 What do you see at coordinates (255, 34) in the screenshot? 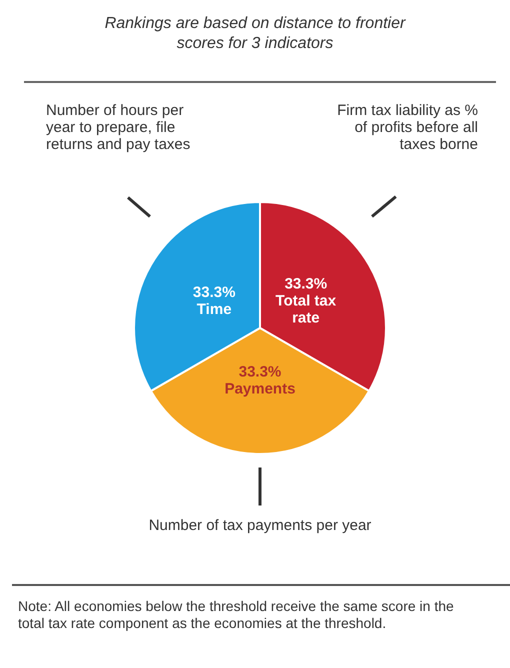
I see `chart-title: Rankings are based on distance to frontier scores for 3 indicators` at bounding box center [255, 34].